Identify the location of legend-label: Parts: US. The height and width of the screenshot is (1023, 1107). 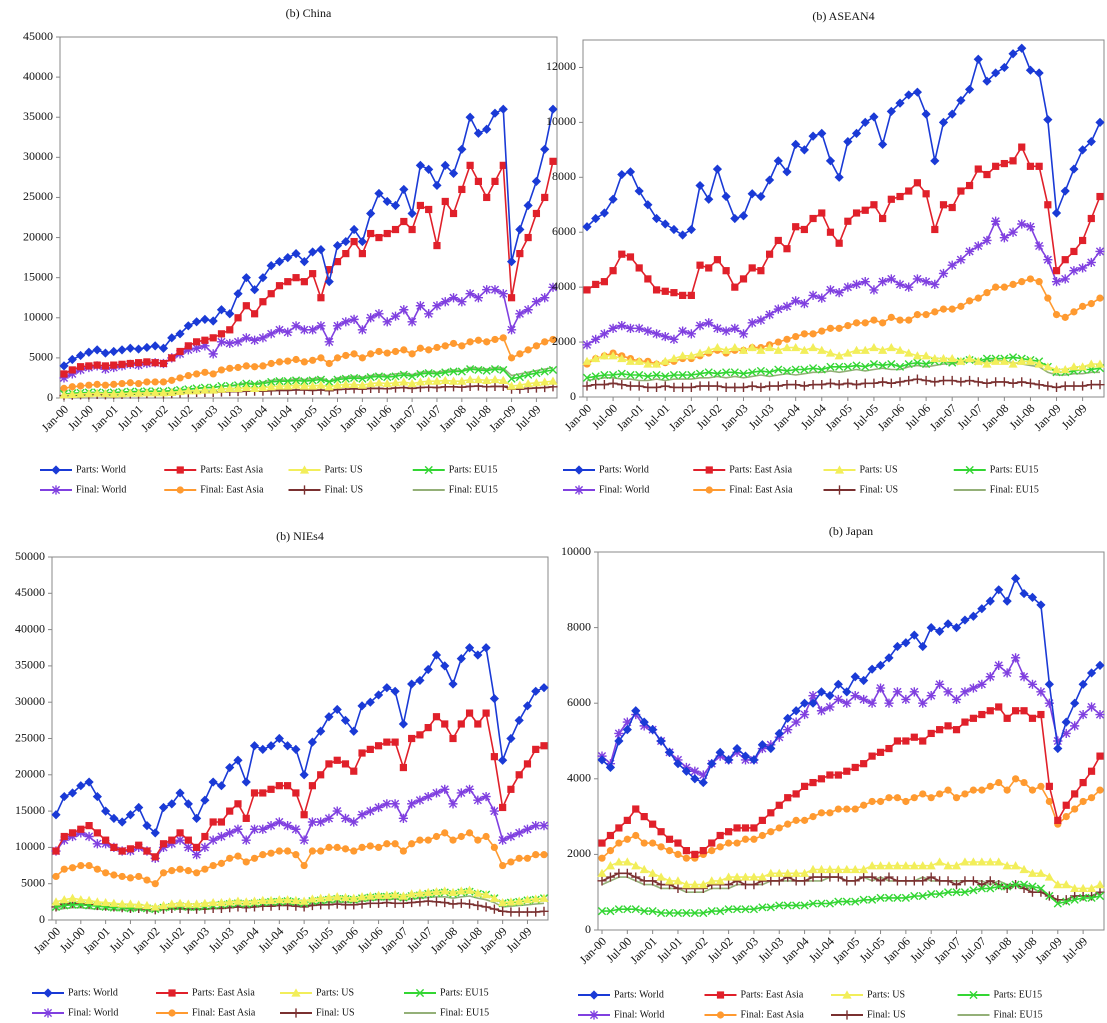
(344, 469).